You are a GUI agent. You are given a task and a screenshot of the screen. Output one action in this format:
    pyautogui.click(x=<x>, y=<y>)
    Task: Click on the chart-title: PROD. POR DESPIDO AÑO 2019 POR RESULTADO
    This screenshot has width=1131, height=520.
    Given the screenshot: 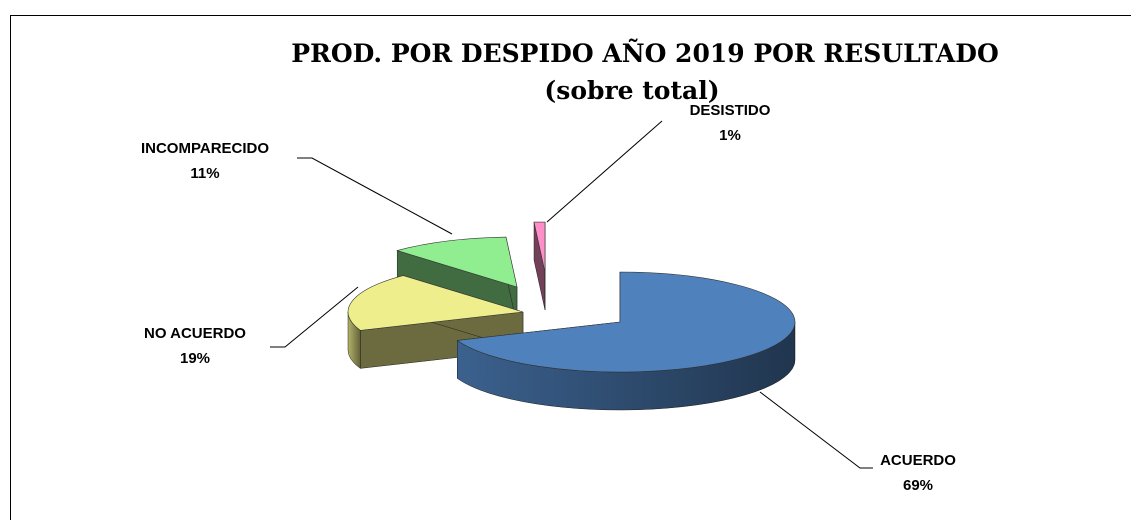 What is the action you would take?
    pyautogui.click(x=644, y=53)
    